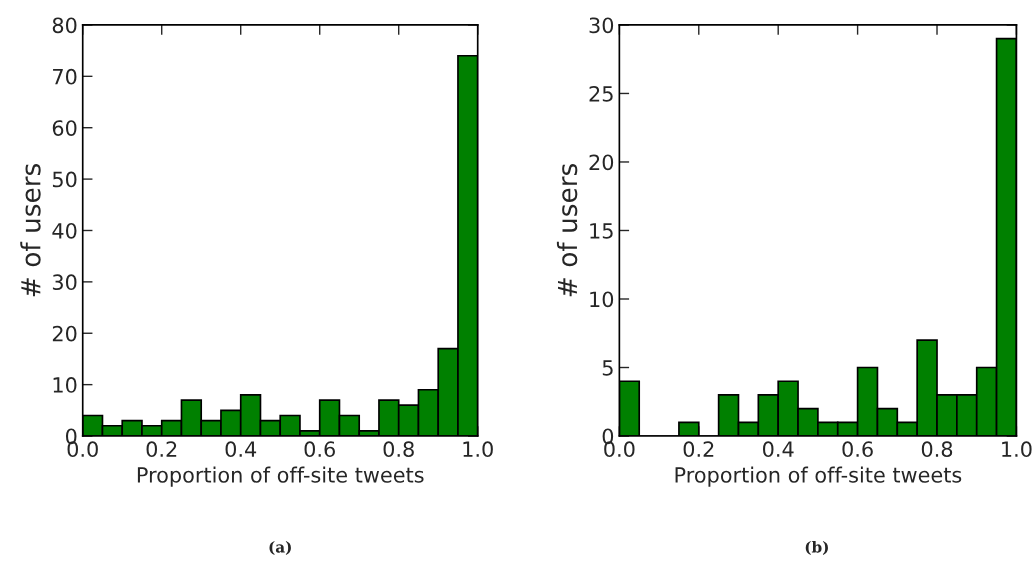 This screenshot has height=567, width=1034. Describe the element at coordinates (64, 179) in the screenshot. I see `y-tick-label: 50` at that location.